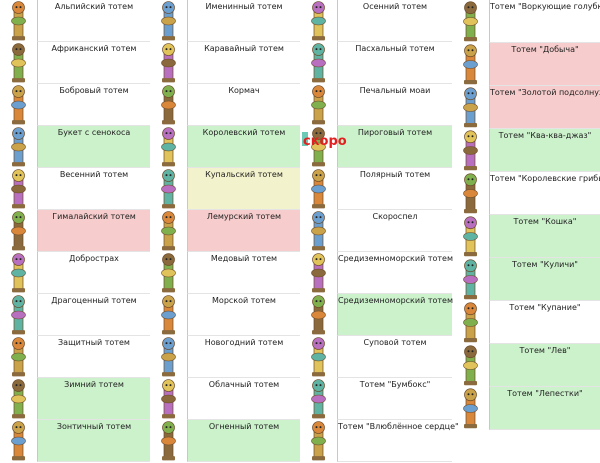 Image resolution: width=600 pixels, height=463 pixels. I want to click on totem-card: Тотем "Добыча", so click(526, 64).